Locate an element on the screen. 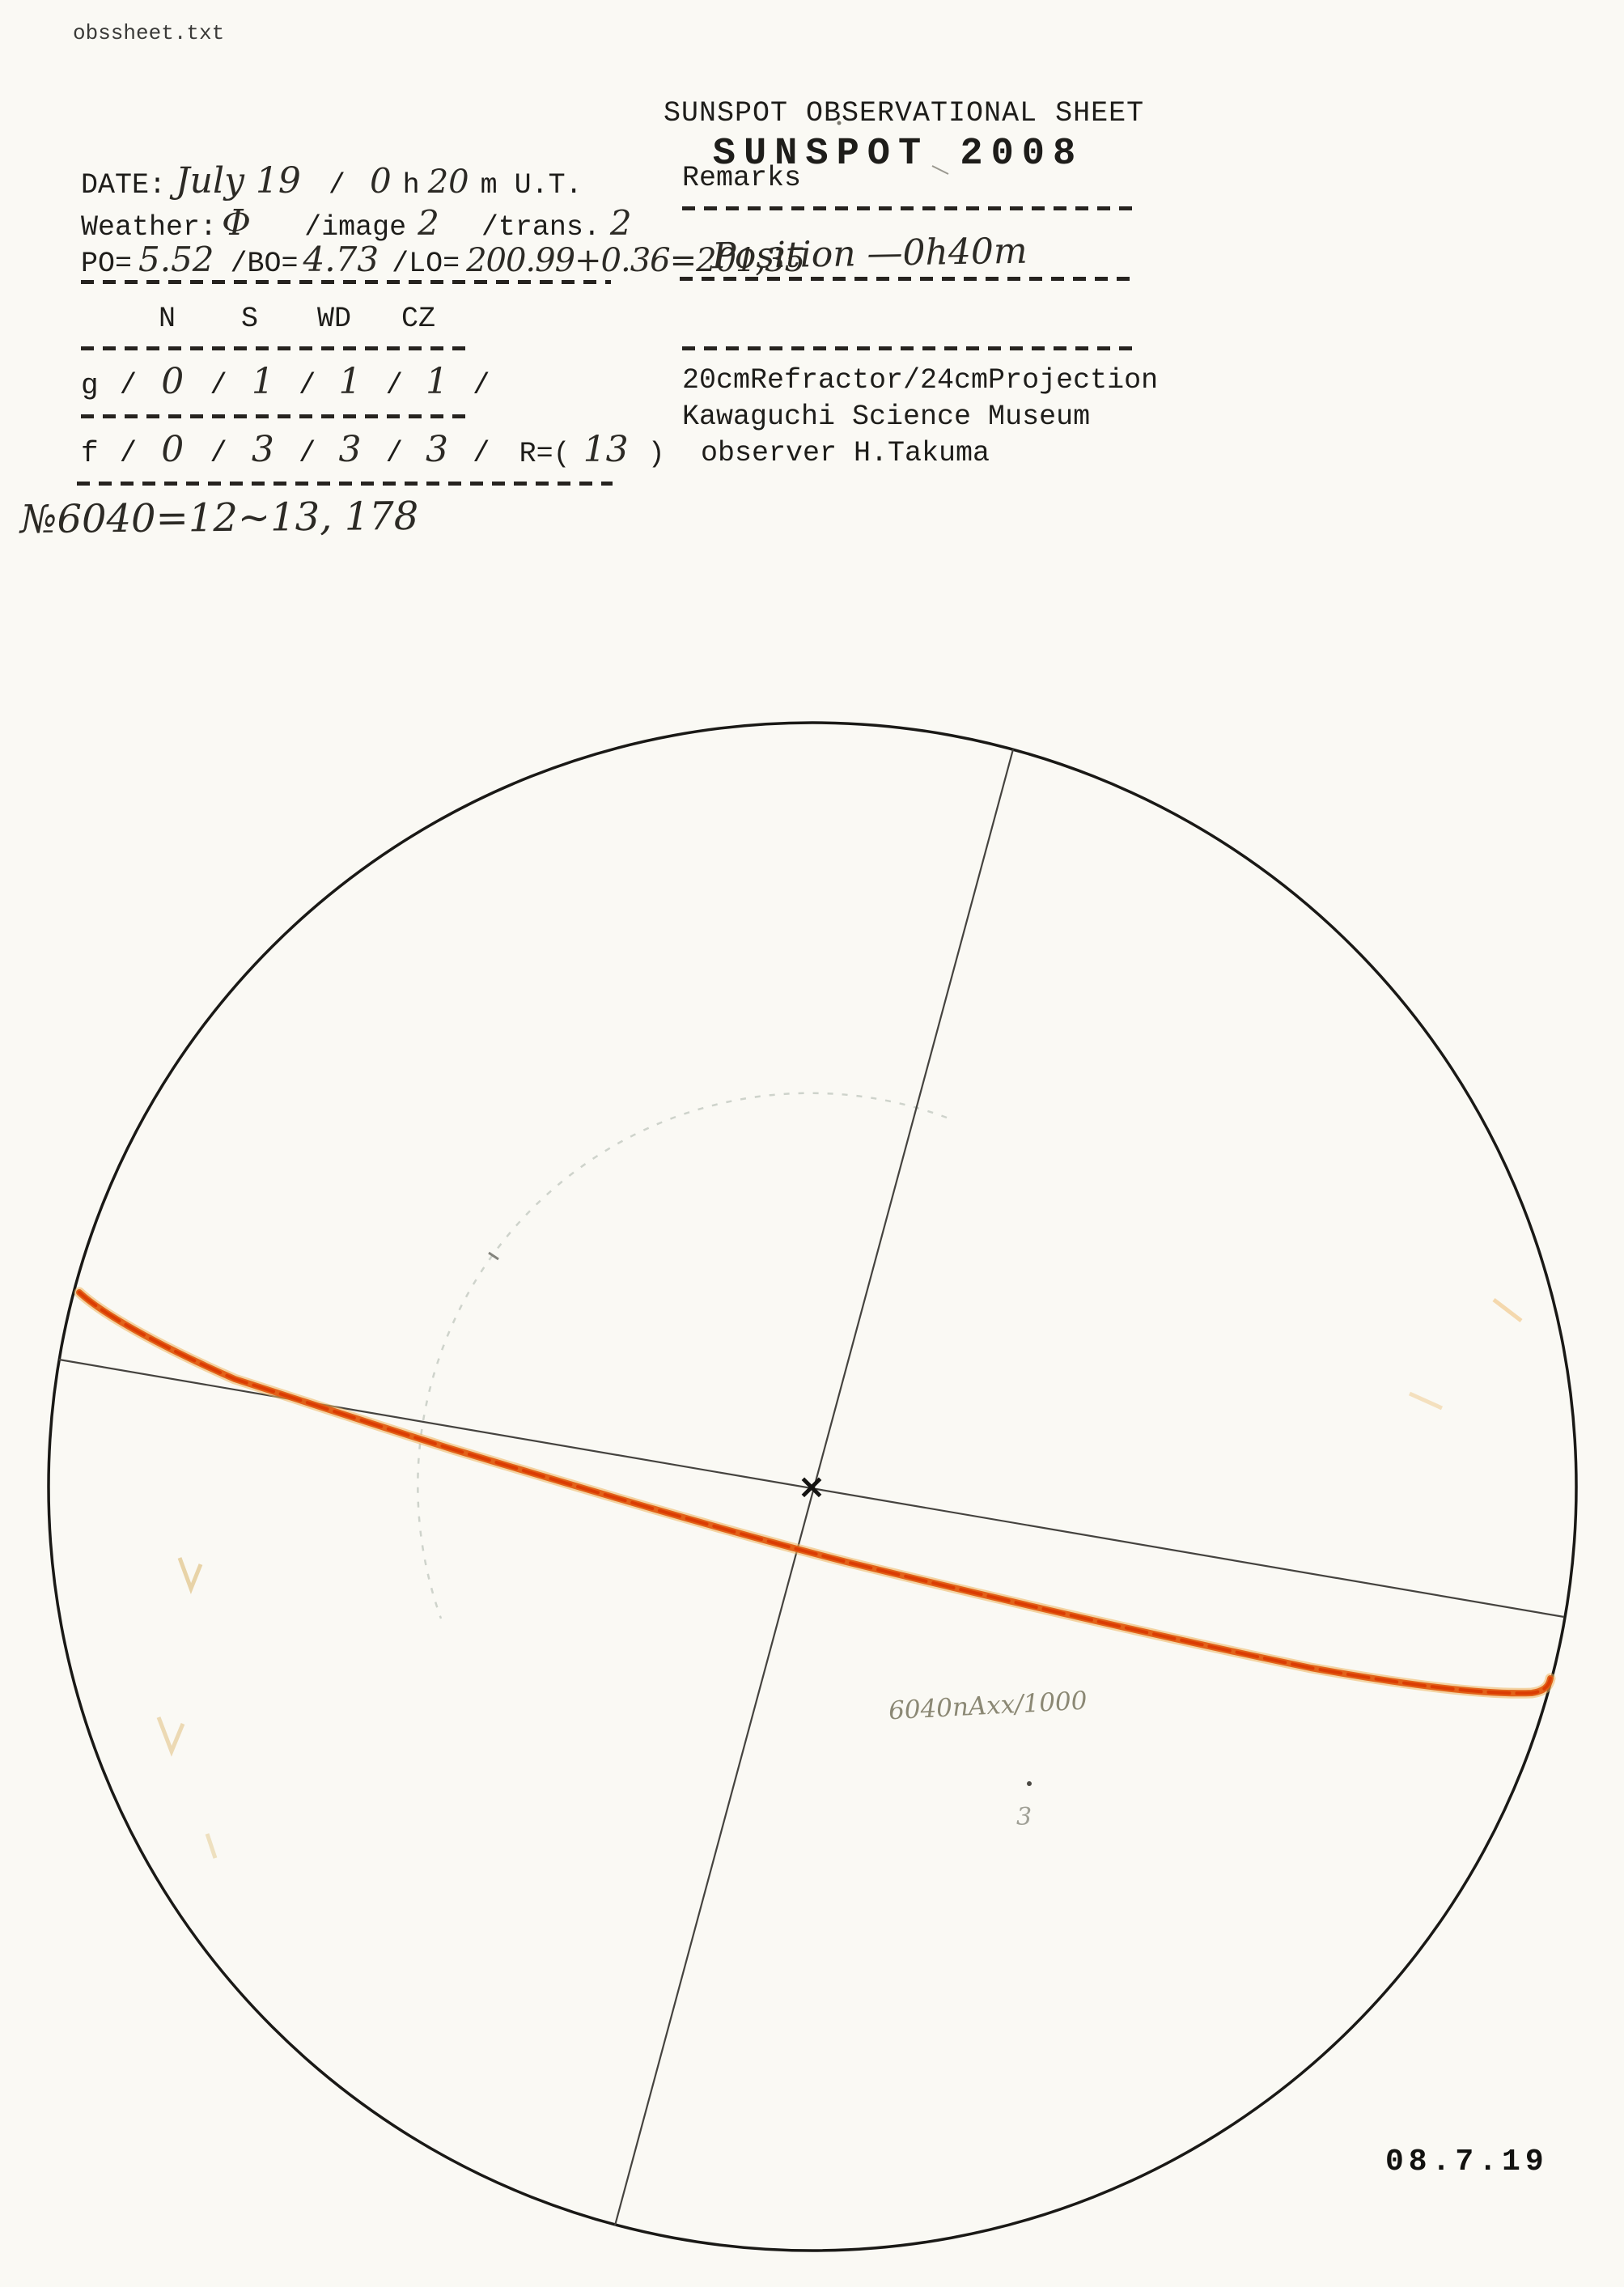 The width and height of the screenshot is (1624, 2287). trans-label: /trans. is located at coordinates (540, 227).